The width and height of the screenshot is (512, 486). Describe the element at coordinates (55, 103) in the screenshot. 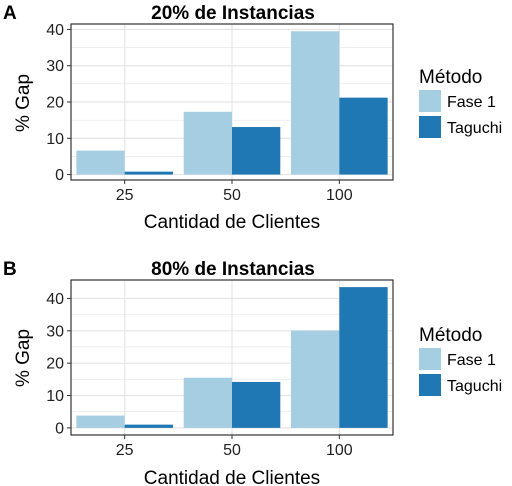

I see `y-tick-label-20-a: 20` at that location.